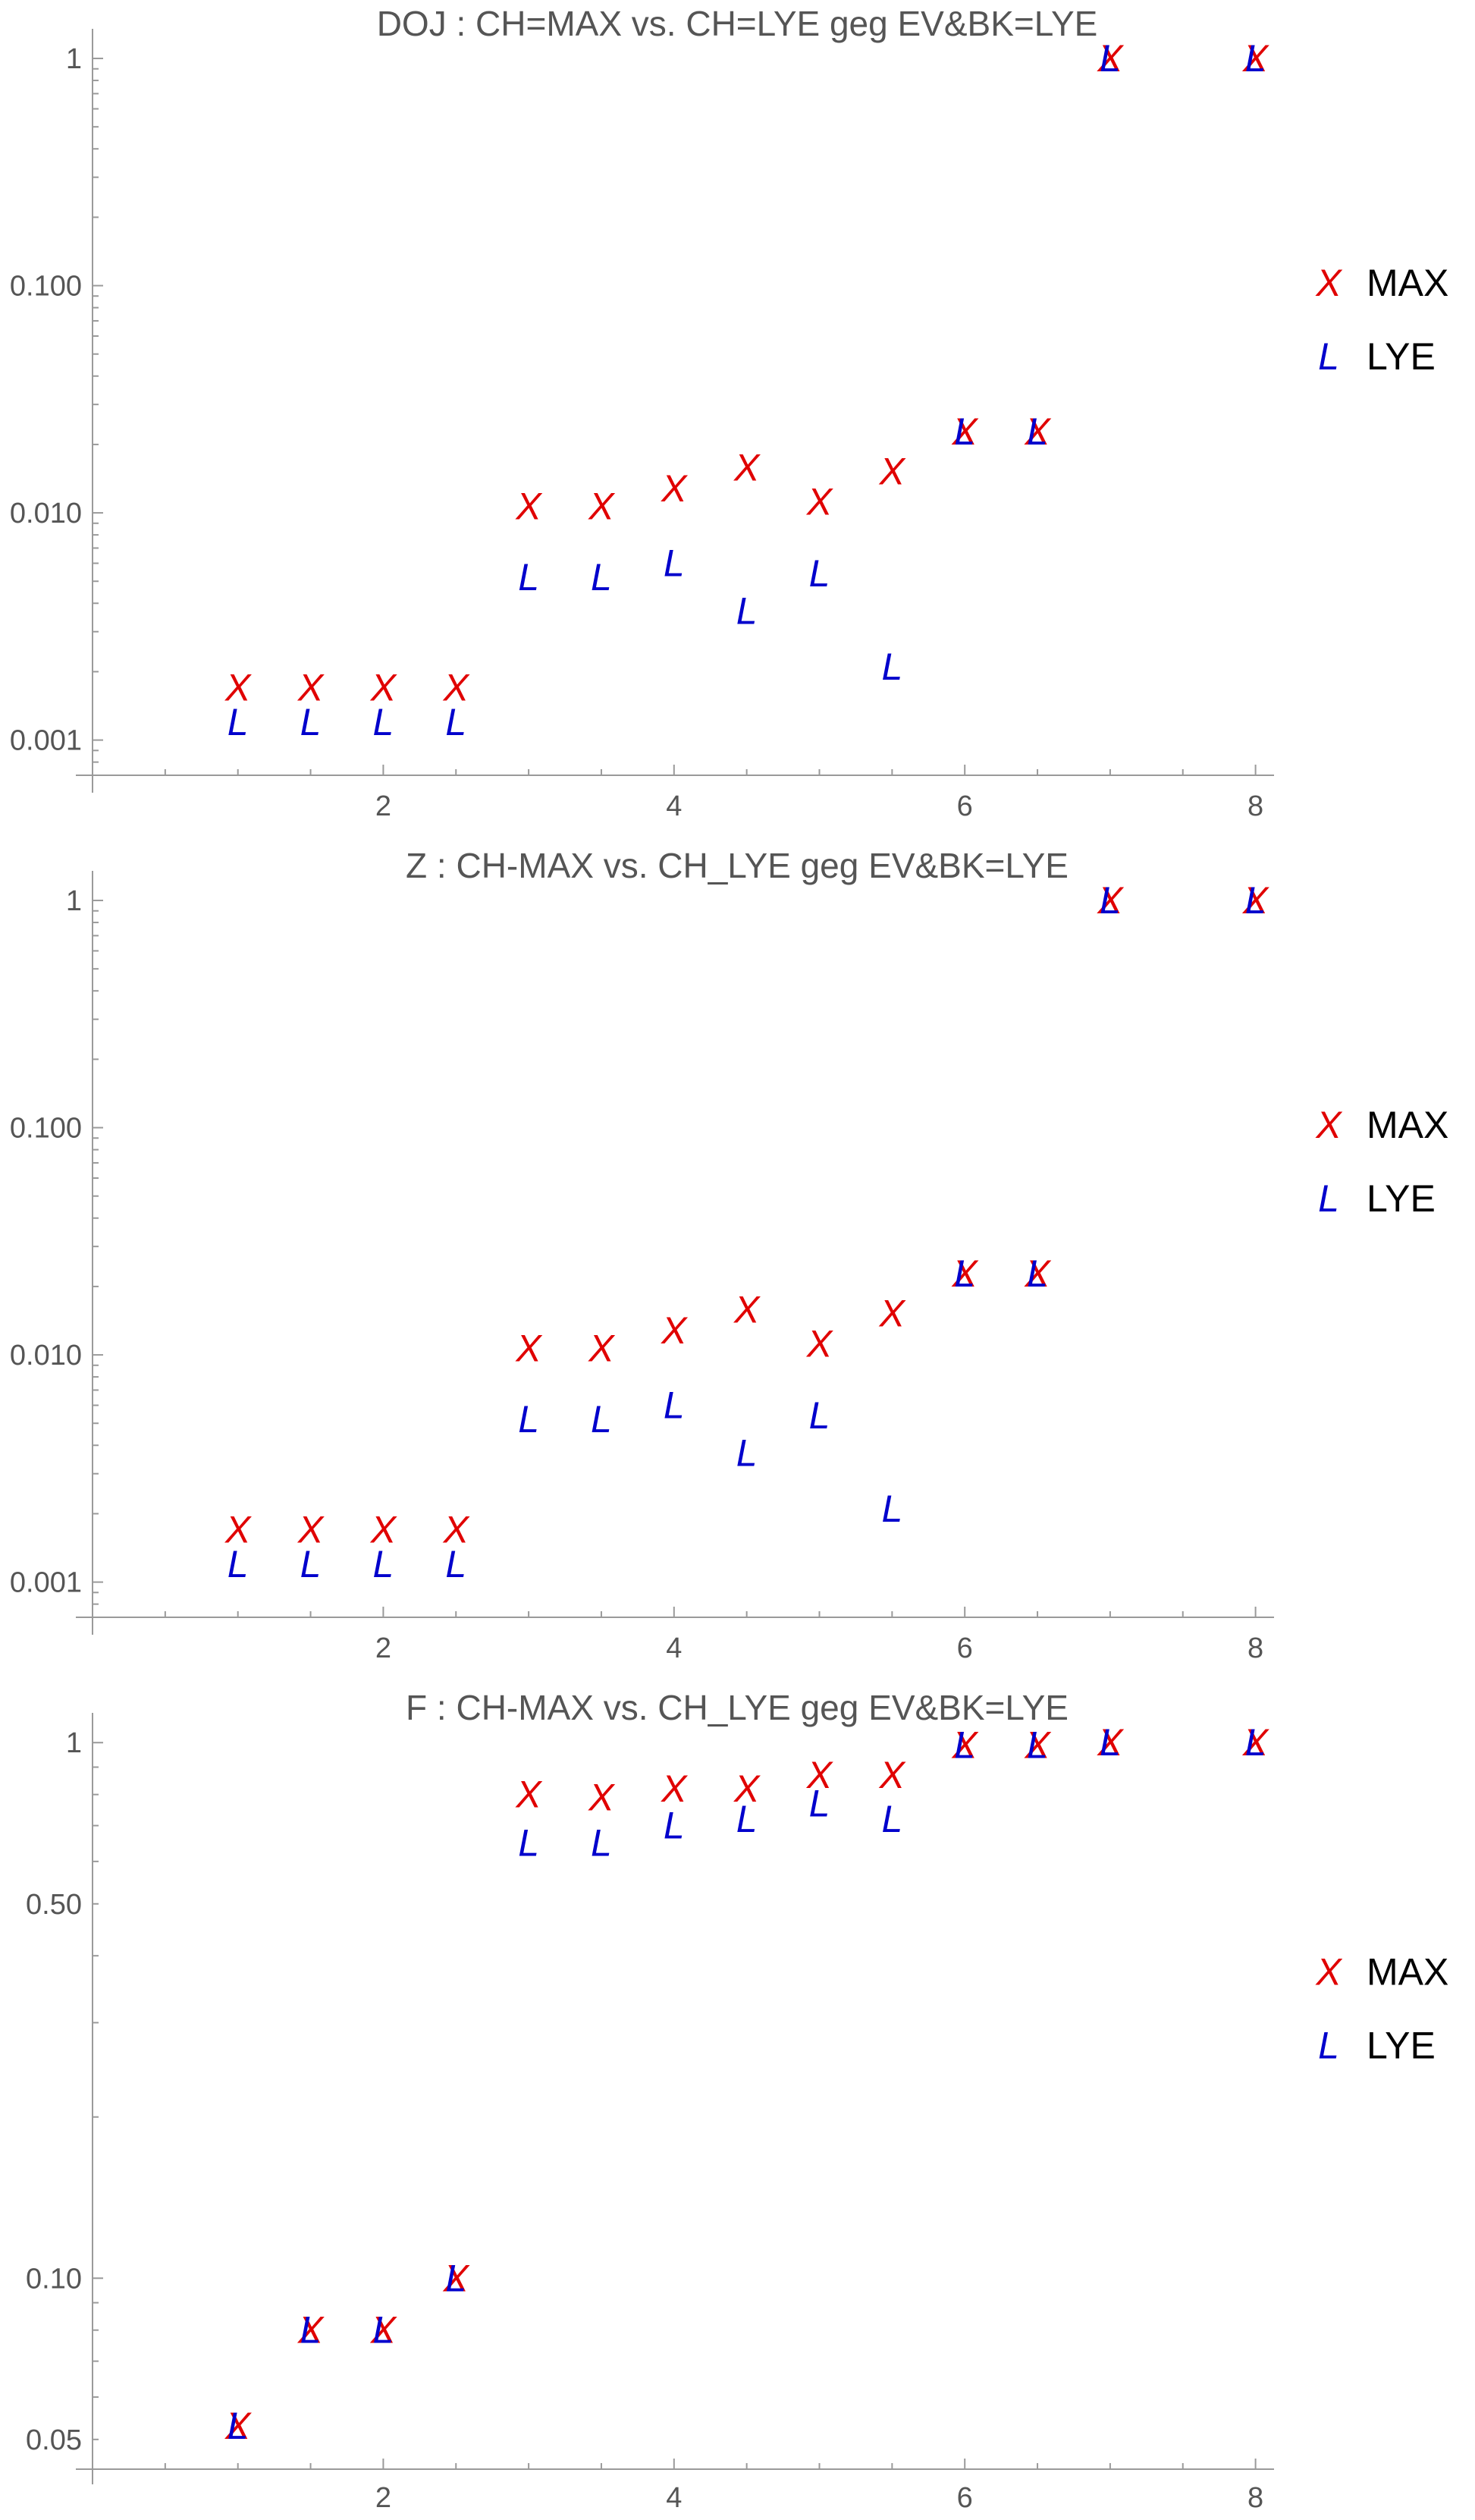  I want to click on x-tick-label: 8, so click(1255, 1648).